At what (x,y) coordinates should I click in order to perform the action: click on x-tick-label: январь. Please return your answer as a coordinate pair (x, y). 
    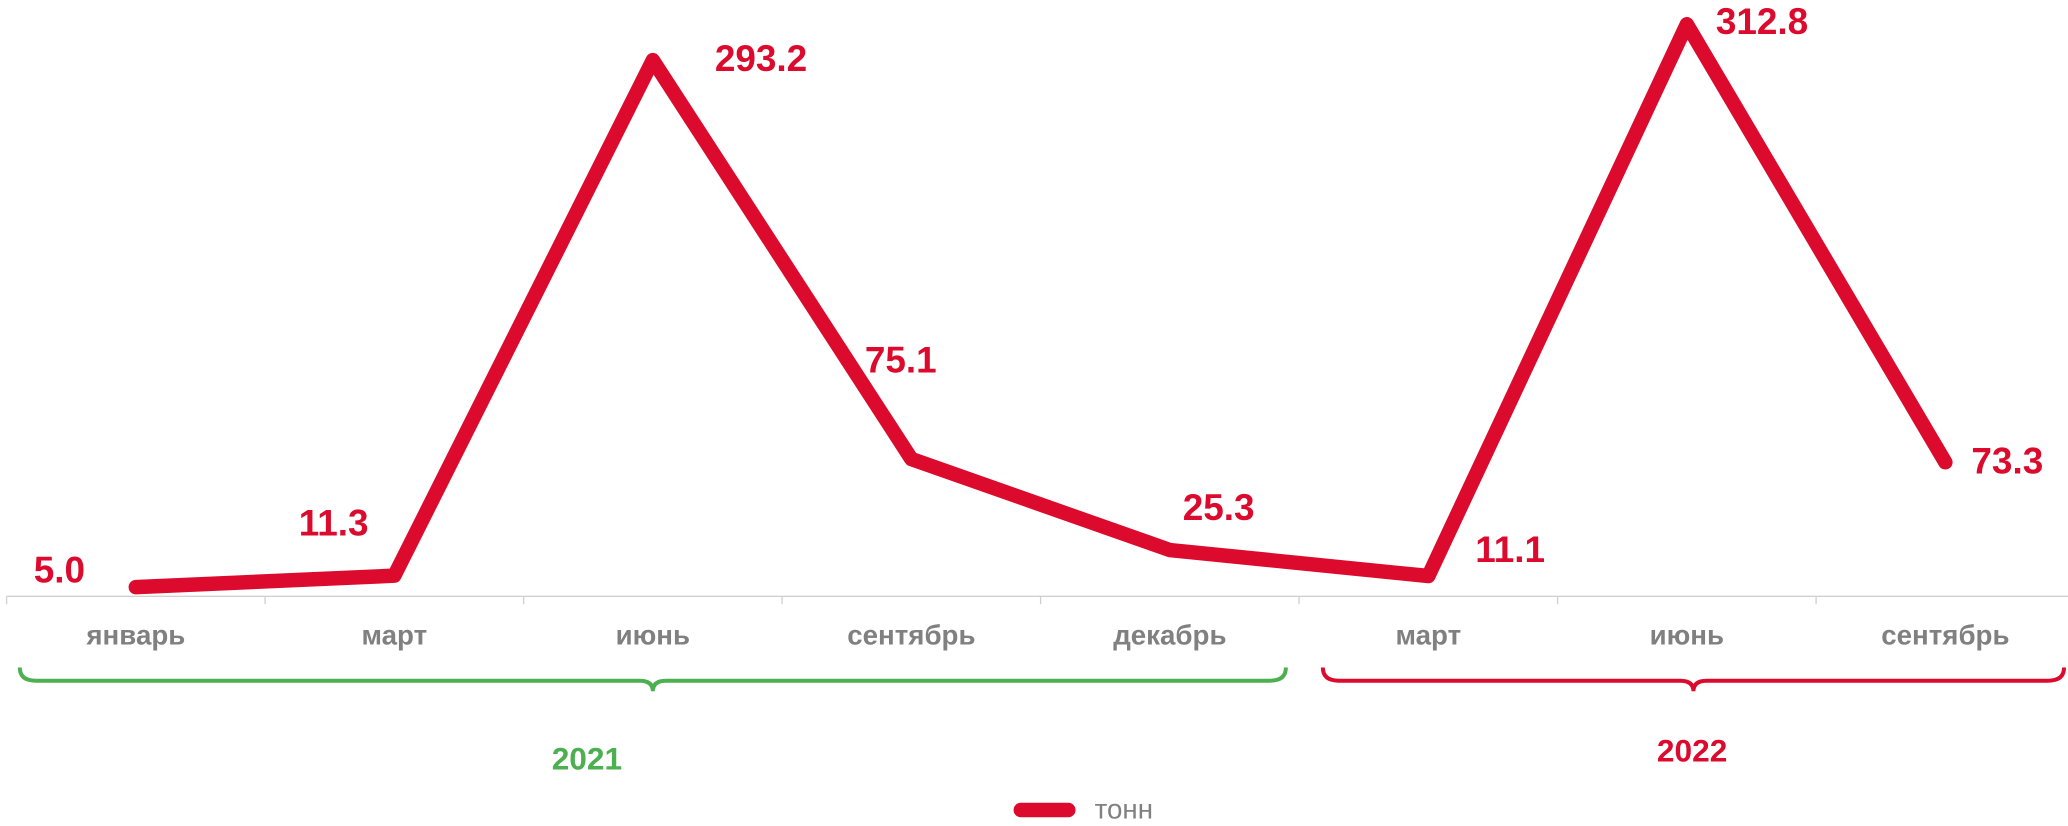
    Looking at the image, I should click on (135, 635).